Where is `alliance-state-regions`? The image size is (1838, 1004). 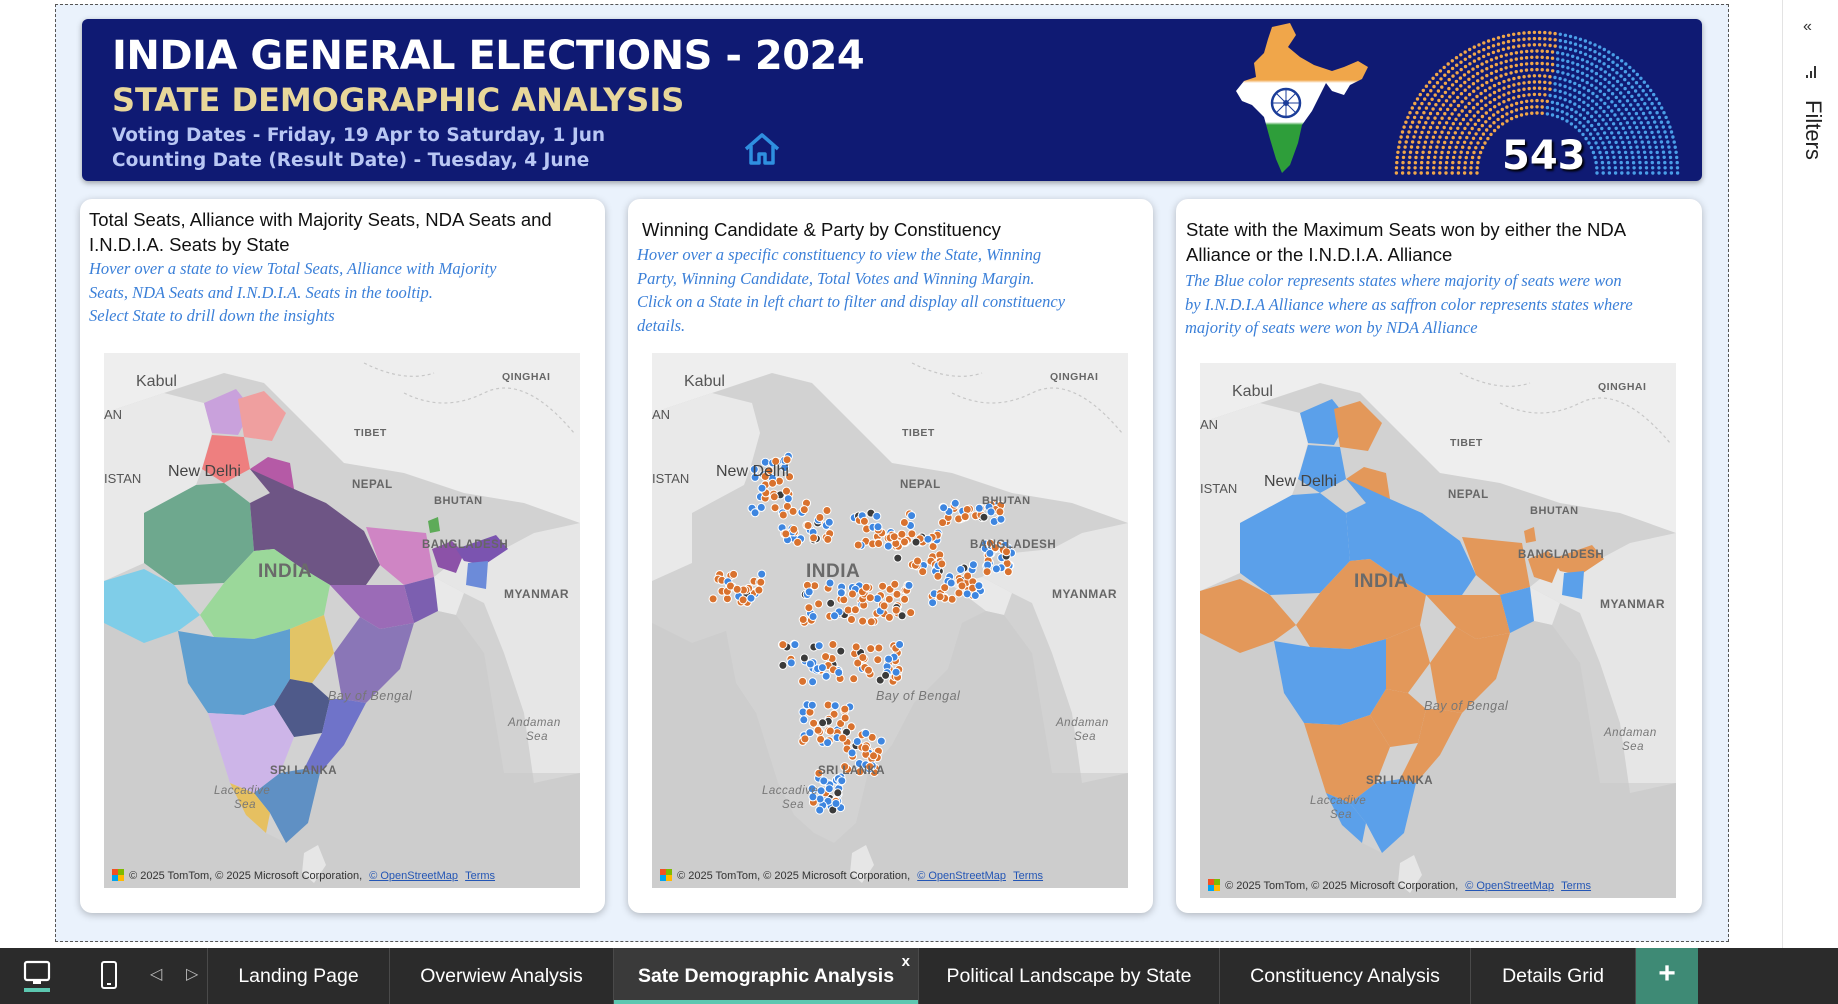 alliance-state-regions is located at coordinates (1402, 626).